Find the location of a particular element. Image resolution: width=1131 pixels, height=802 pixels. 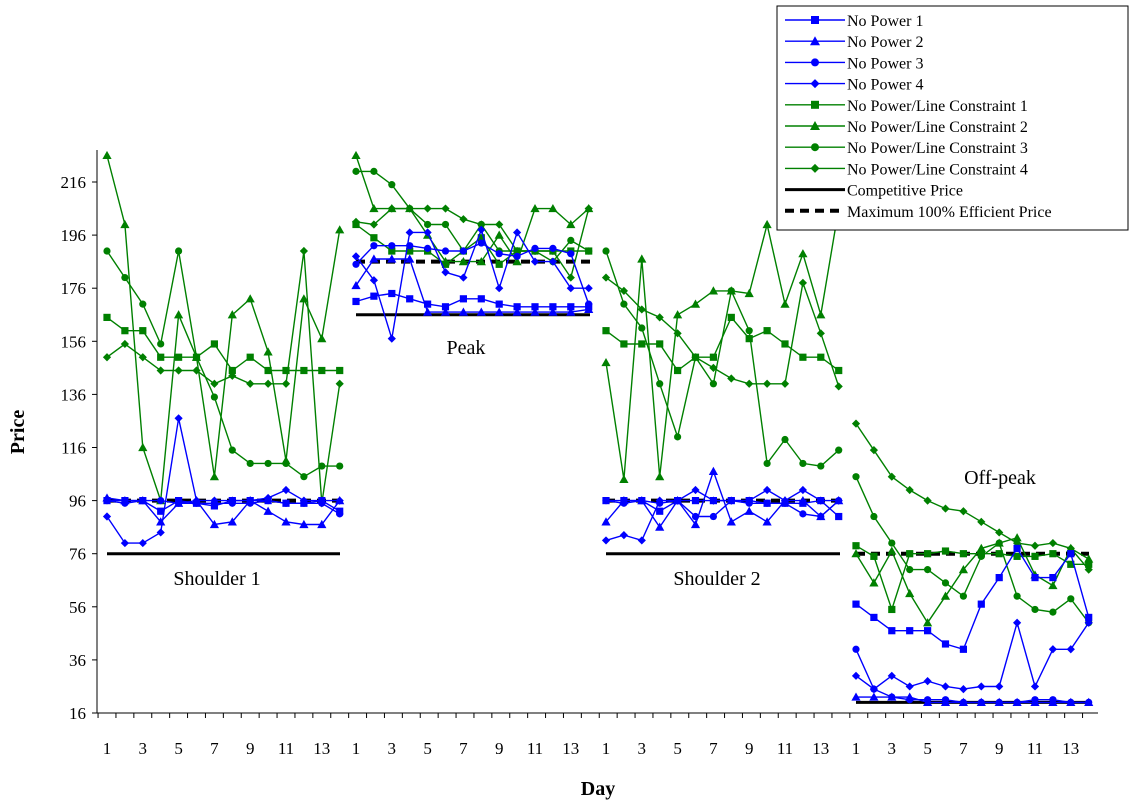

legend-label: No Power/Line Constraint 2 is located at coordinates (937, 127).